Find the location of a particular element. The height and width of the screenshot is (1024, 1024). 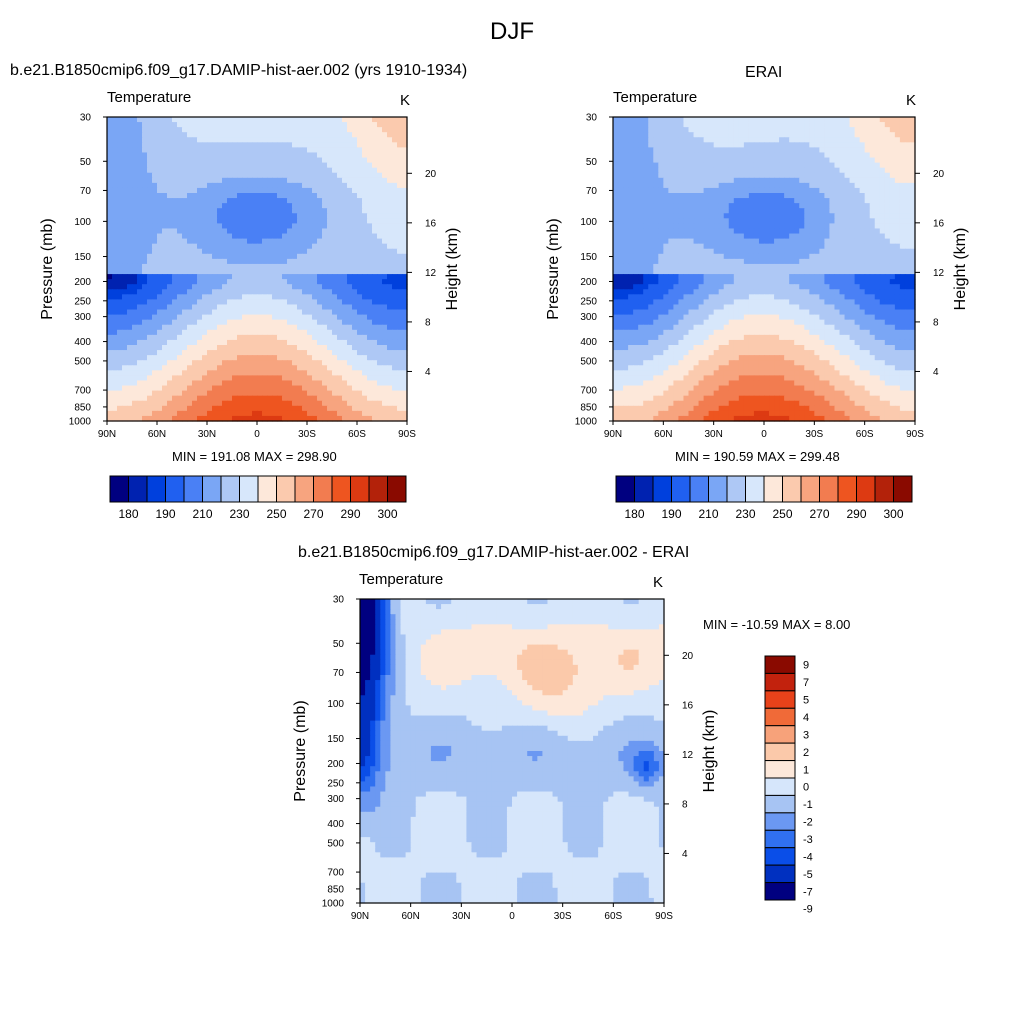

colorbar-label: 210 is located at coordinates (202, 514).